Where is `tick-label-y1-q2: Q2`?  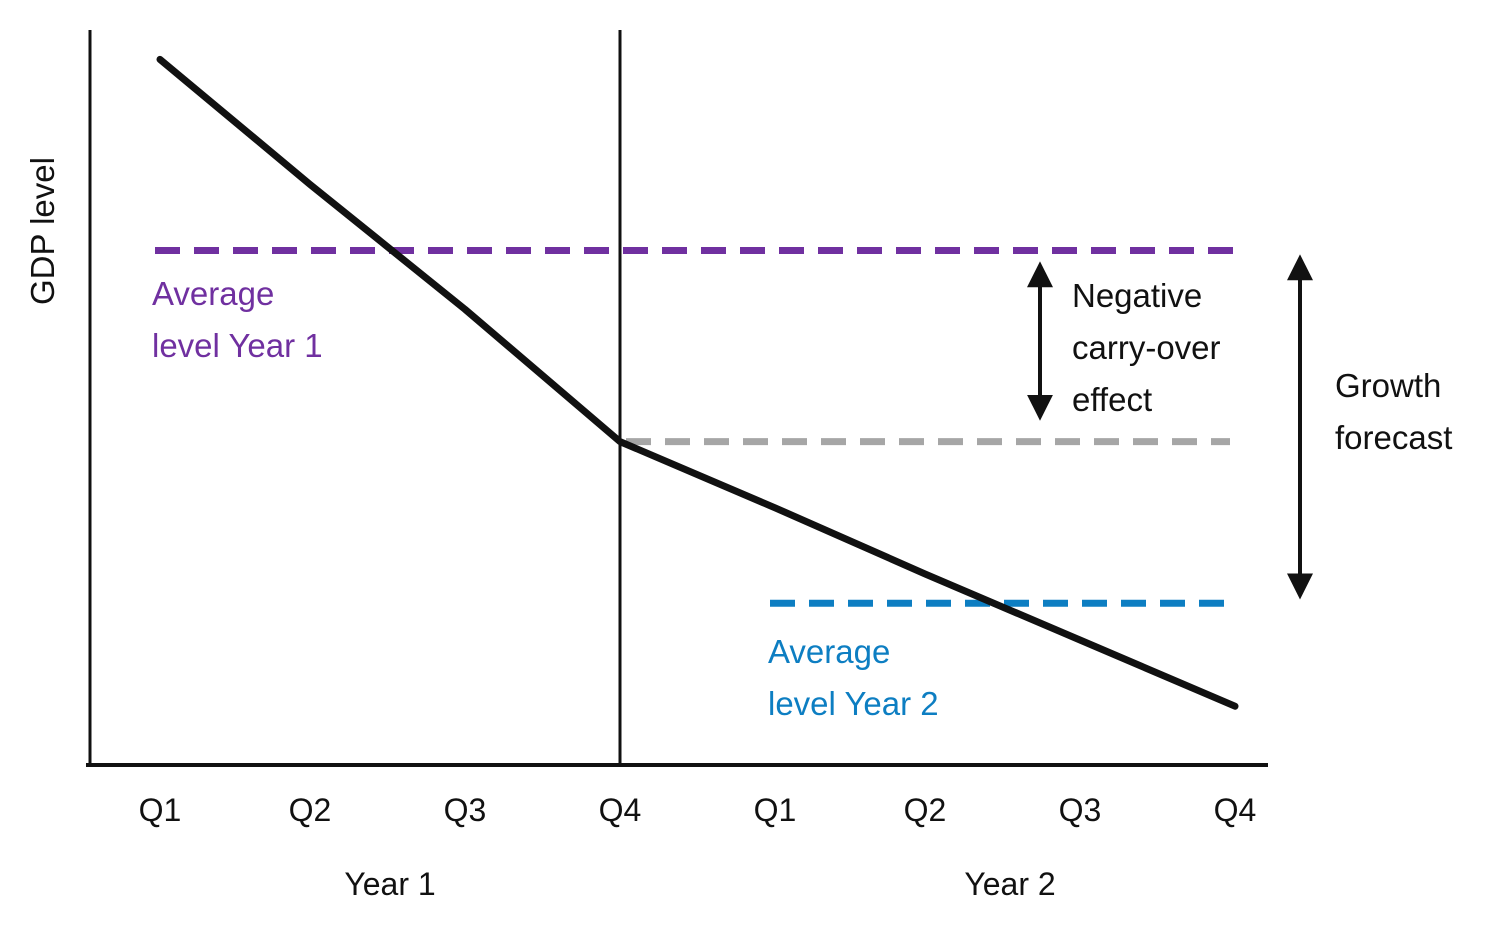 tick-label-y1-q2: Q2 is located at coordinates (310, 810).